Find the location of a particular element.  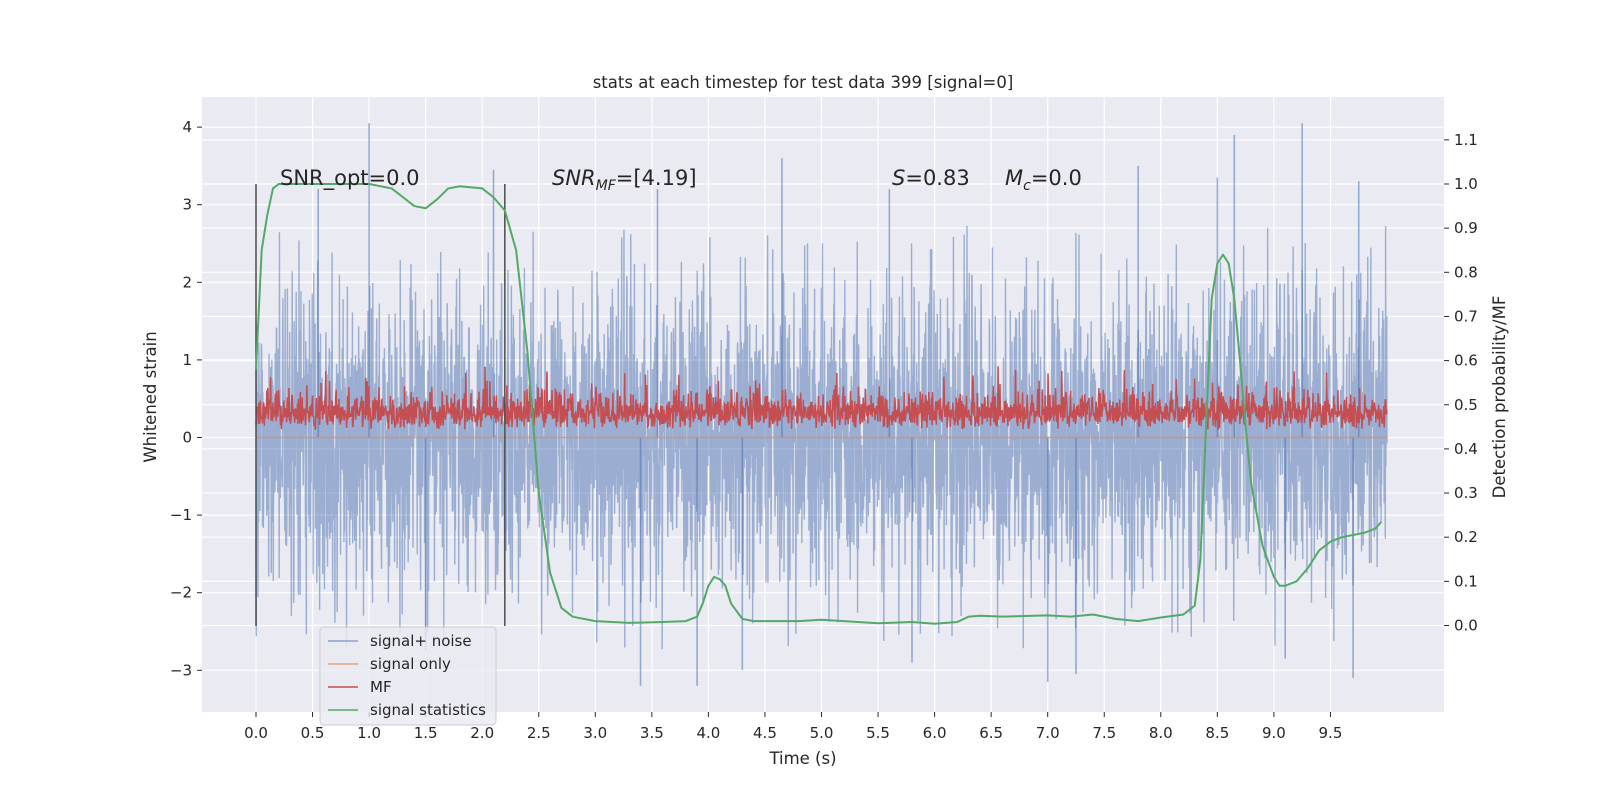

legend-label-mf: MF is located at coordinates (381, 687).